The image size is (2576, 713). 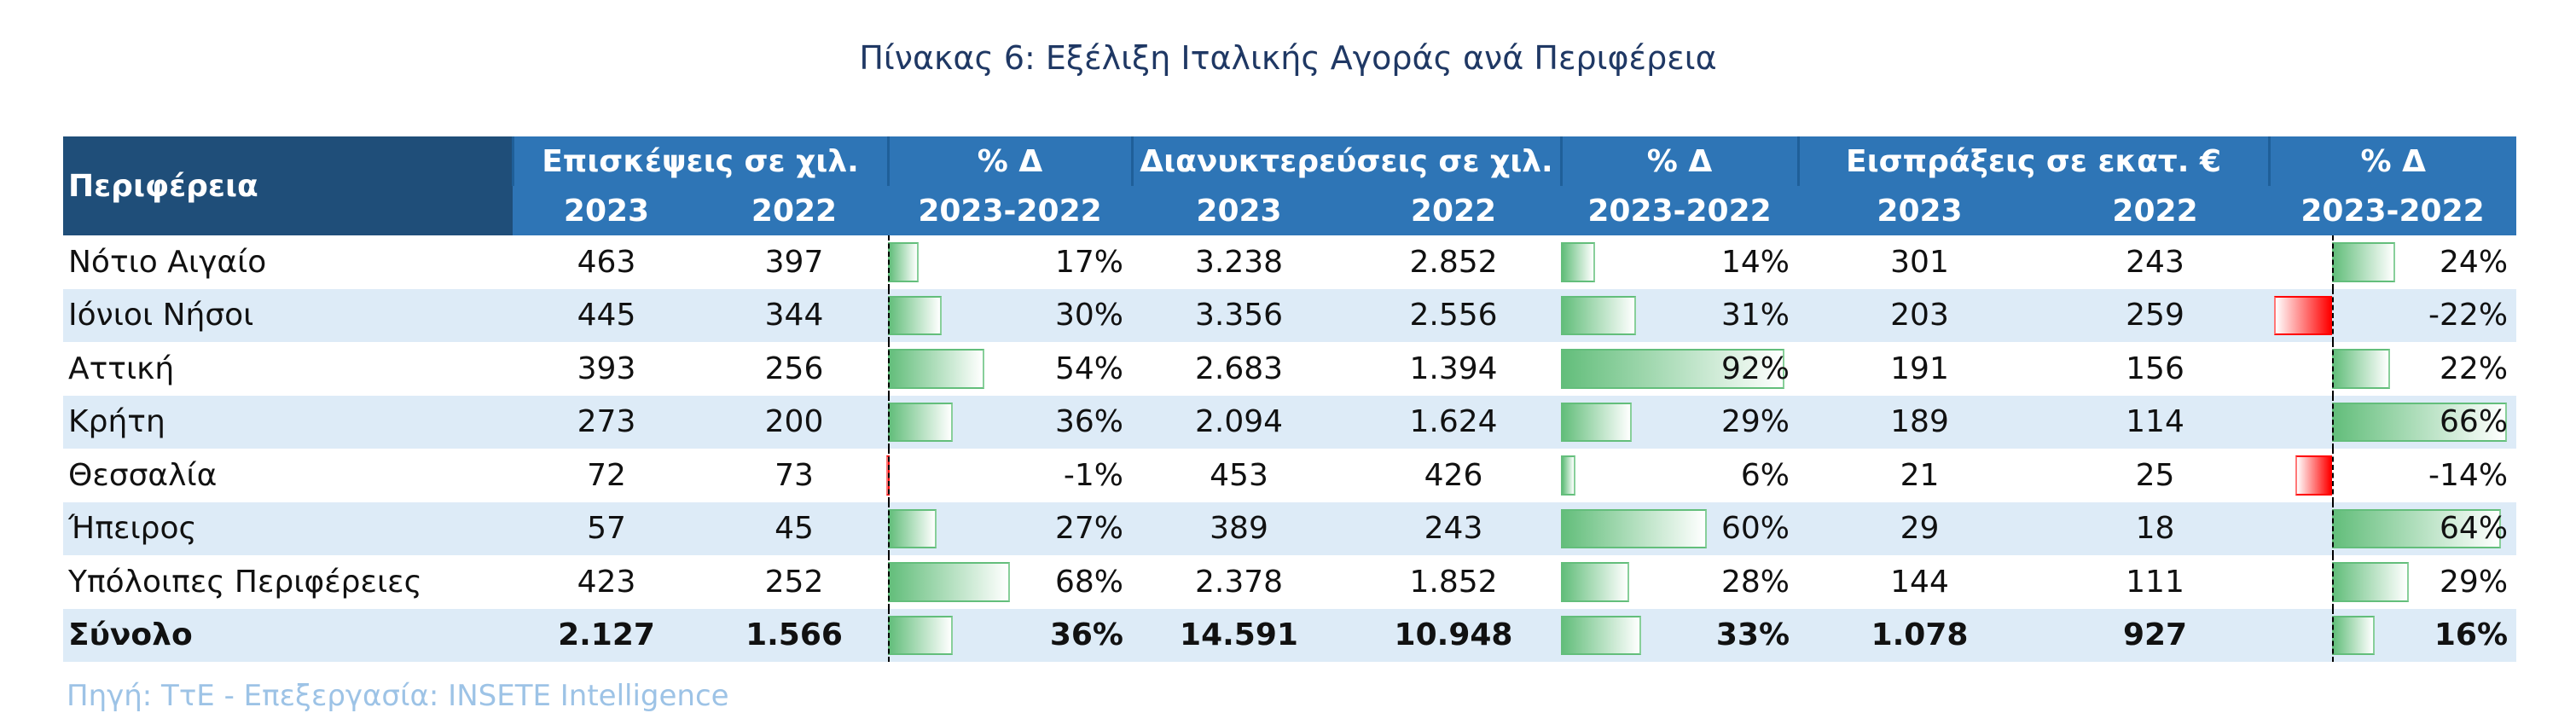 What do you see at coordinates (1920, 635) in the screenshot?
I see `receipts-2023-cell: 1.078` at bounding box center [1920, 635].